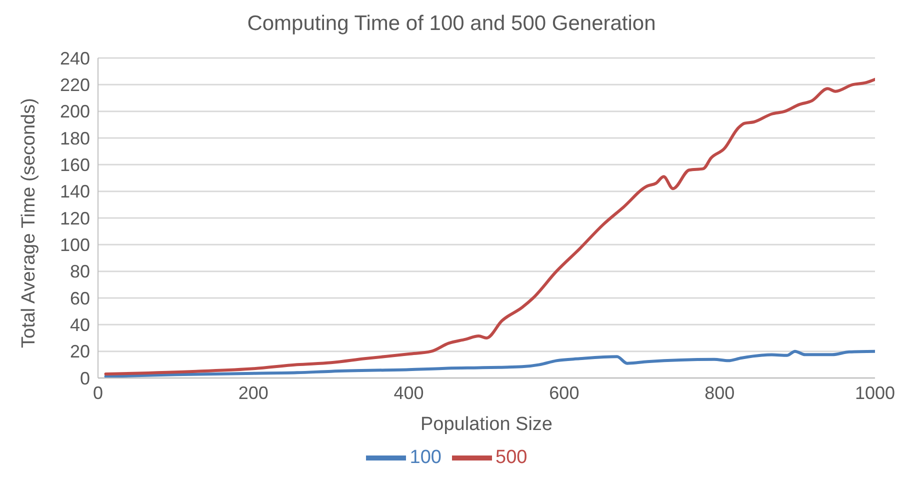 The height and width of the screenshot is (497, 903). I want to click on y-tick-label: 0, so click(85, 378).